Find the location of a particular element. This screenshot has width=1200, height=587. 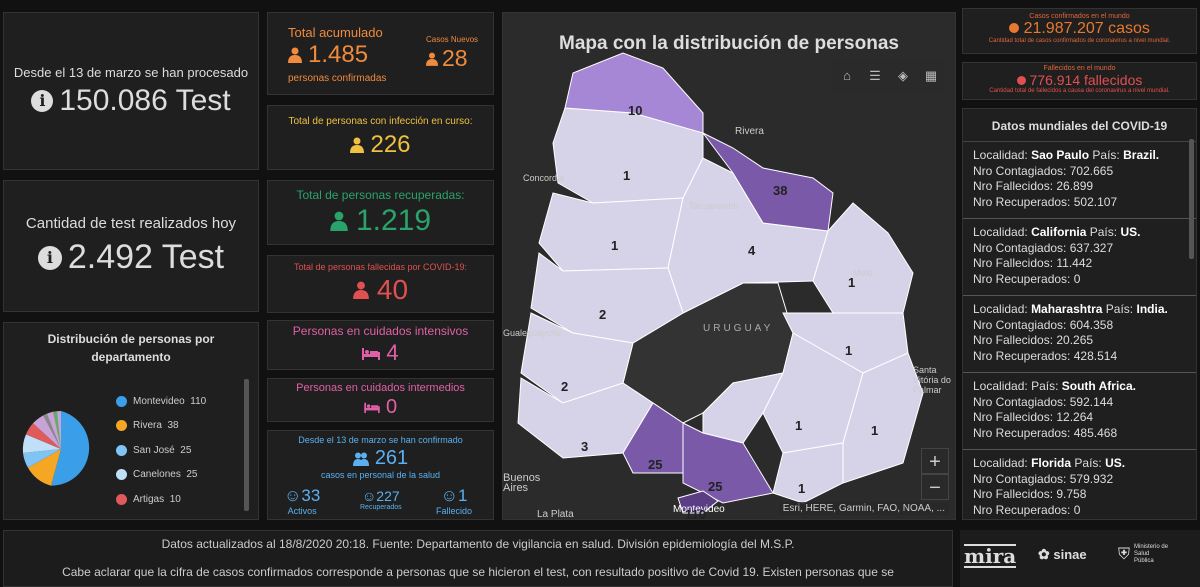

health-active-value: 33 is located at coordinates (311, 495).